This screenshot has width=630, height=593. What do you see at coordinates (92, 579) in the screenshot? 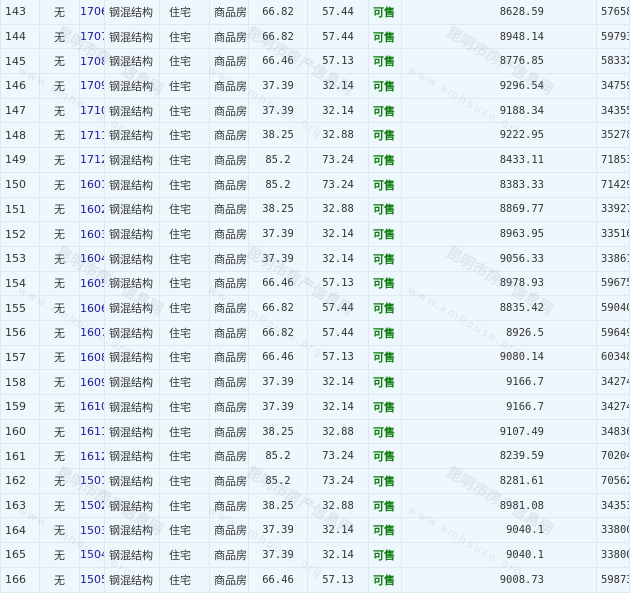
I see `unit-number-link: 1505` at bounding box center [92, 579].